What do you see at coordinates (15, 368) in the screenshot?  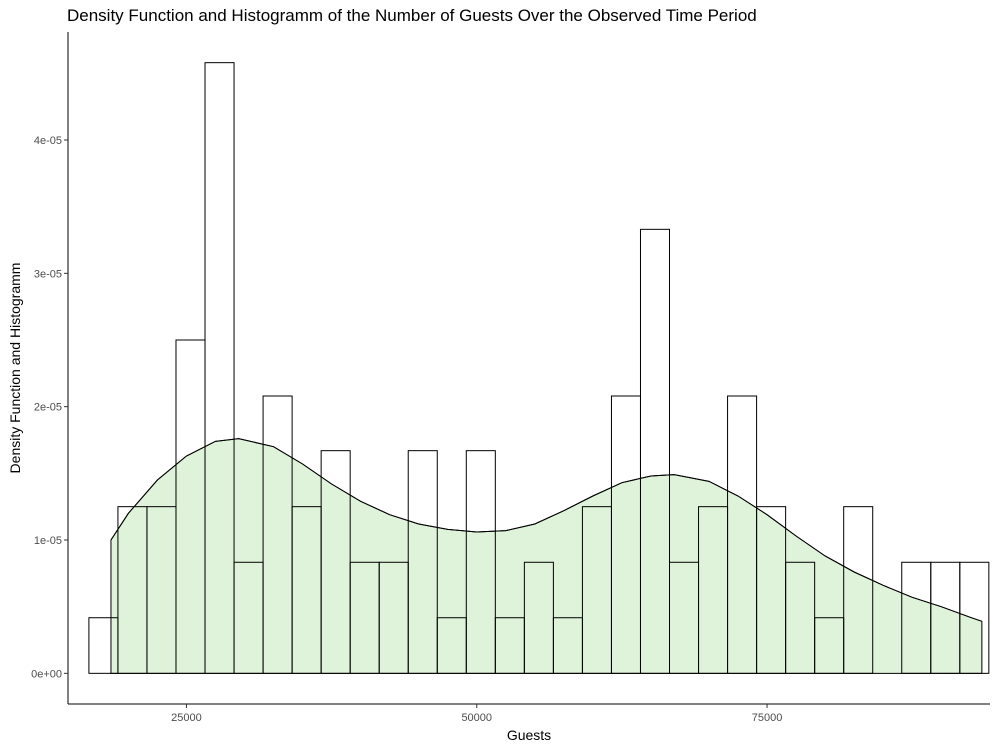 I see `y-axis-title: Density Function and Histogramm` at bounding box center [15, 368].